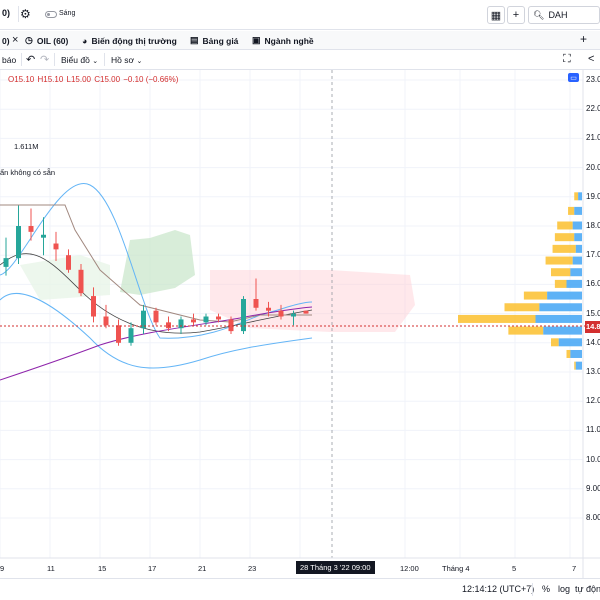 Image resolution: width=600 pixels, height=600 pixels. What do you see at coordinates (300, 15) in the screenshot?
I see `top-bar: 0) ⚙ Sáng ▦ + 🔍︎ DAH` at bounding box center [300, 15].